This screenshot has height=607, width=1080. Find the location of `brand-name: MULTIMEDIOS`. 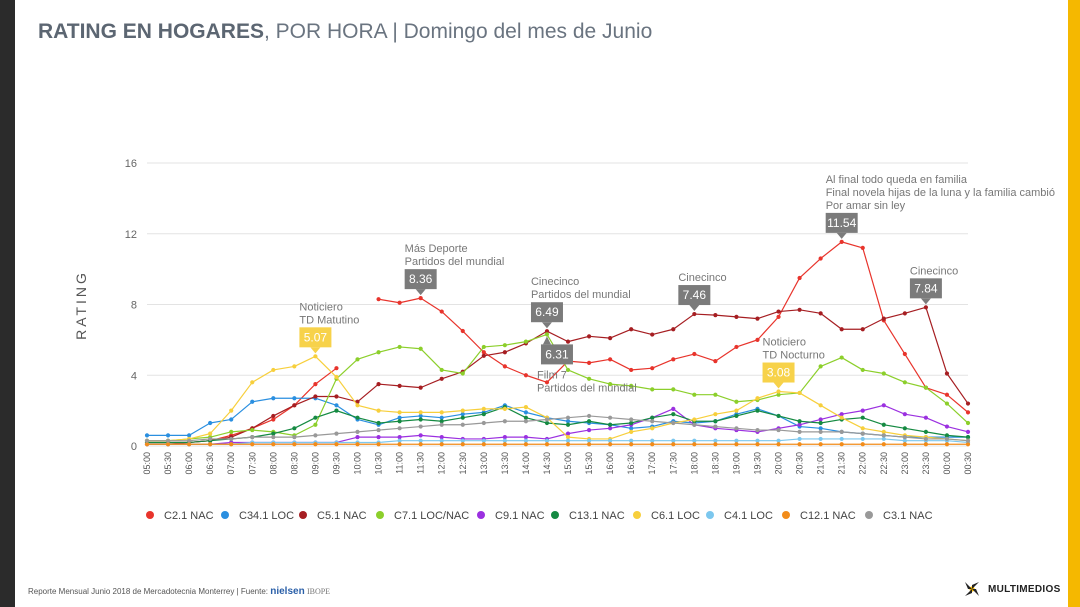

brand-name: MULTIMEDIOS is located at coordinates (1024, 589).